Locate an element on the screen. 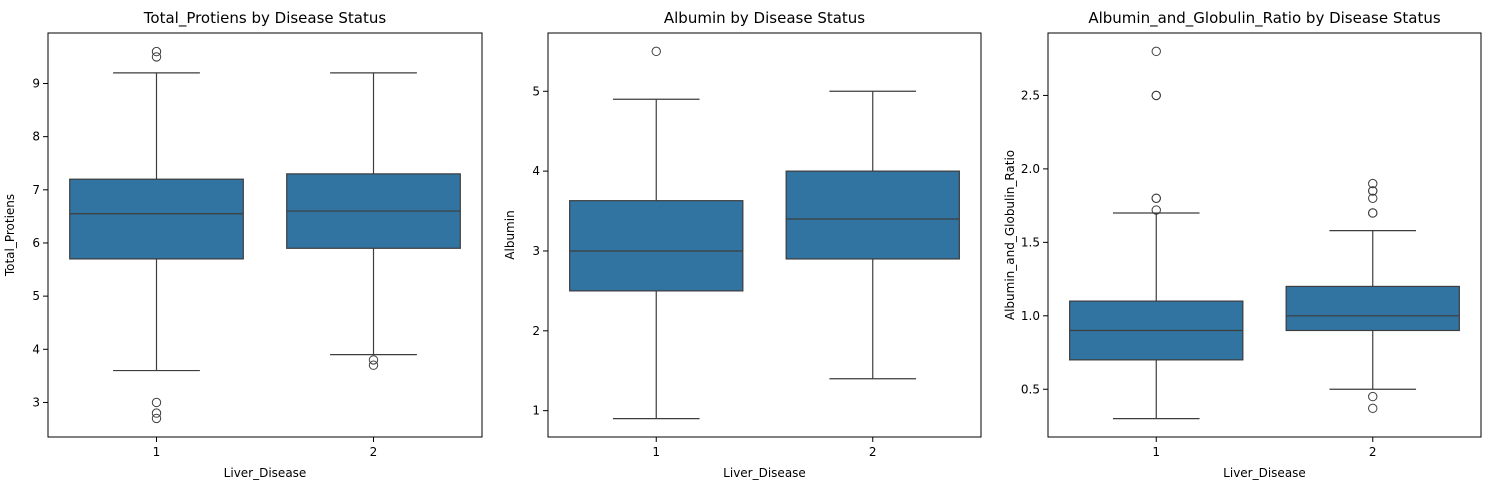 This screenshot has width=1490, height=494. y-tick-label: 2.5 is located at coordinates (1030, 95).